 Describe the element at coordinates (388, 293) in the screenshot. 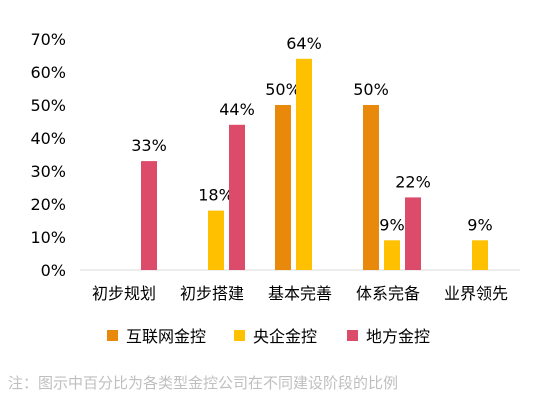

I see `x-category-label: 体系完备` at that location.